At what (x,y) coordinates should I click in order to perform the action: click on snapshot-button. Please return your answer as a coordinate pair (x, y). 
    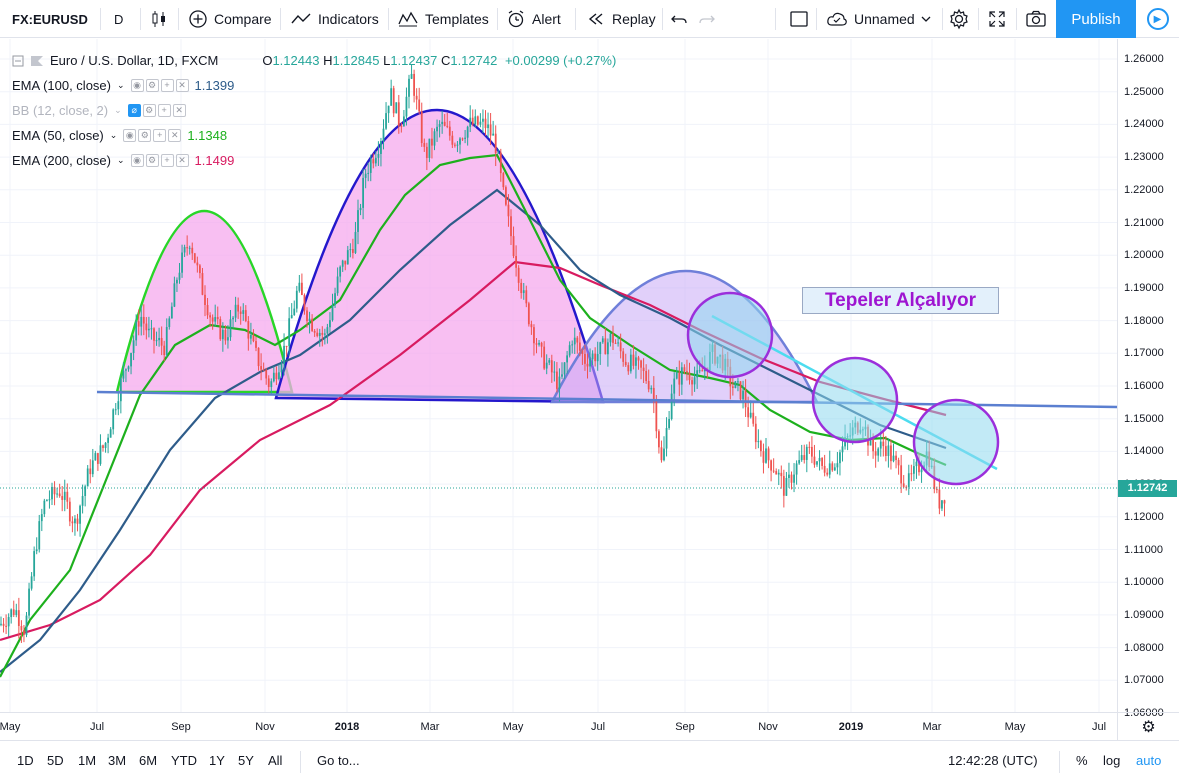
    Looking at the image, I should click on (1036, 19).